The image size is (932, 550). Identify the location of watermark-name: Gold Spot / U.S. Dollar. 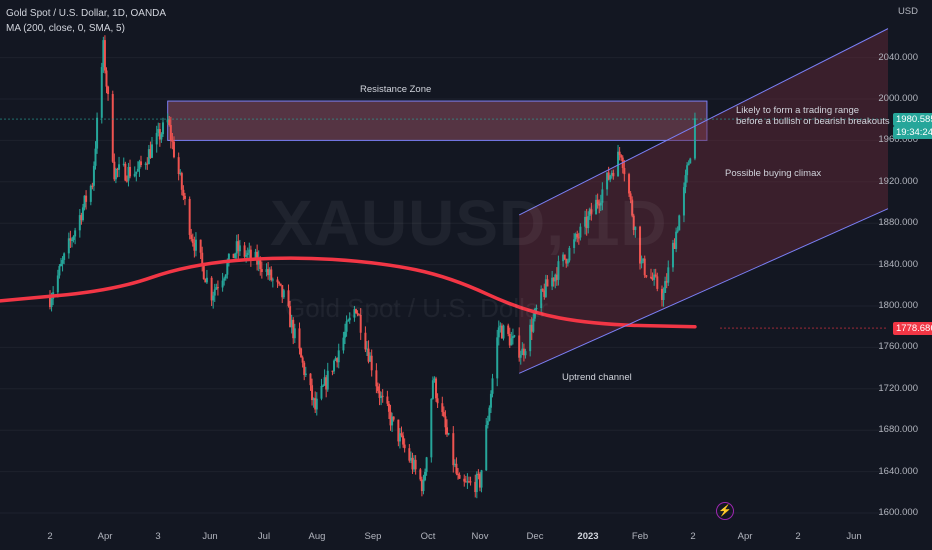
(416, 308).